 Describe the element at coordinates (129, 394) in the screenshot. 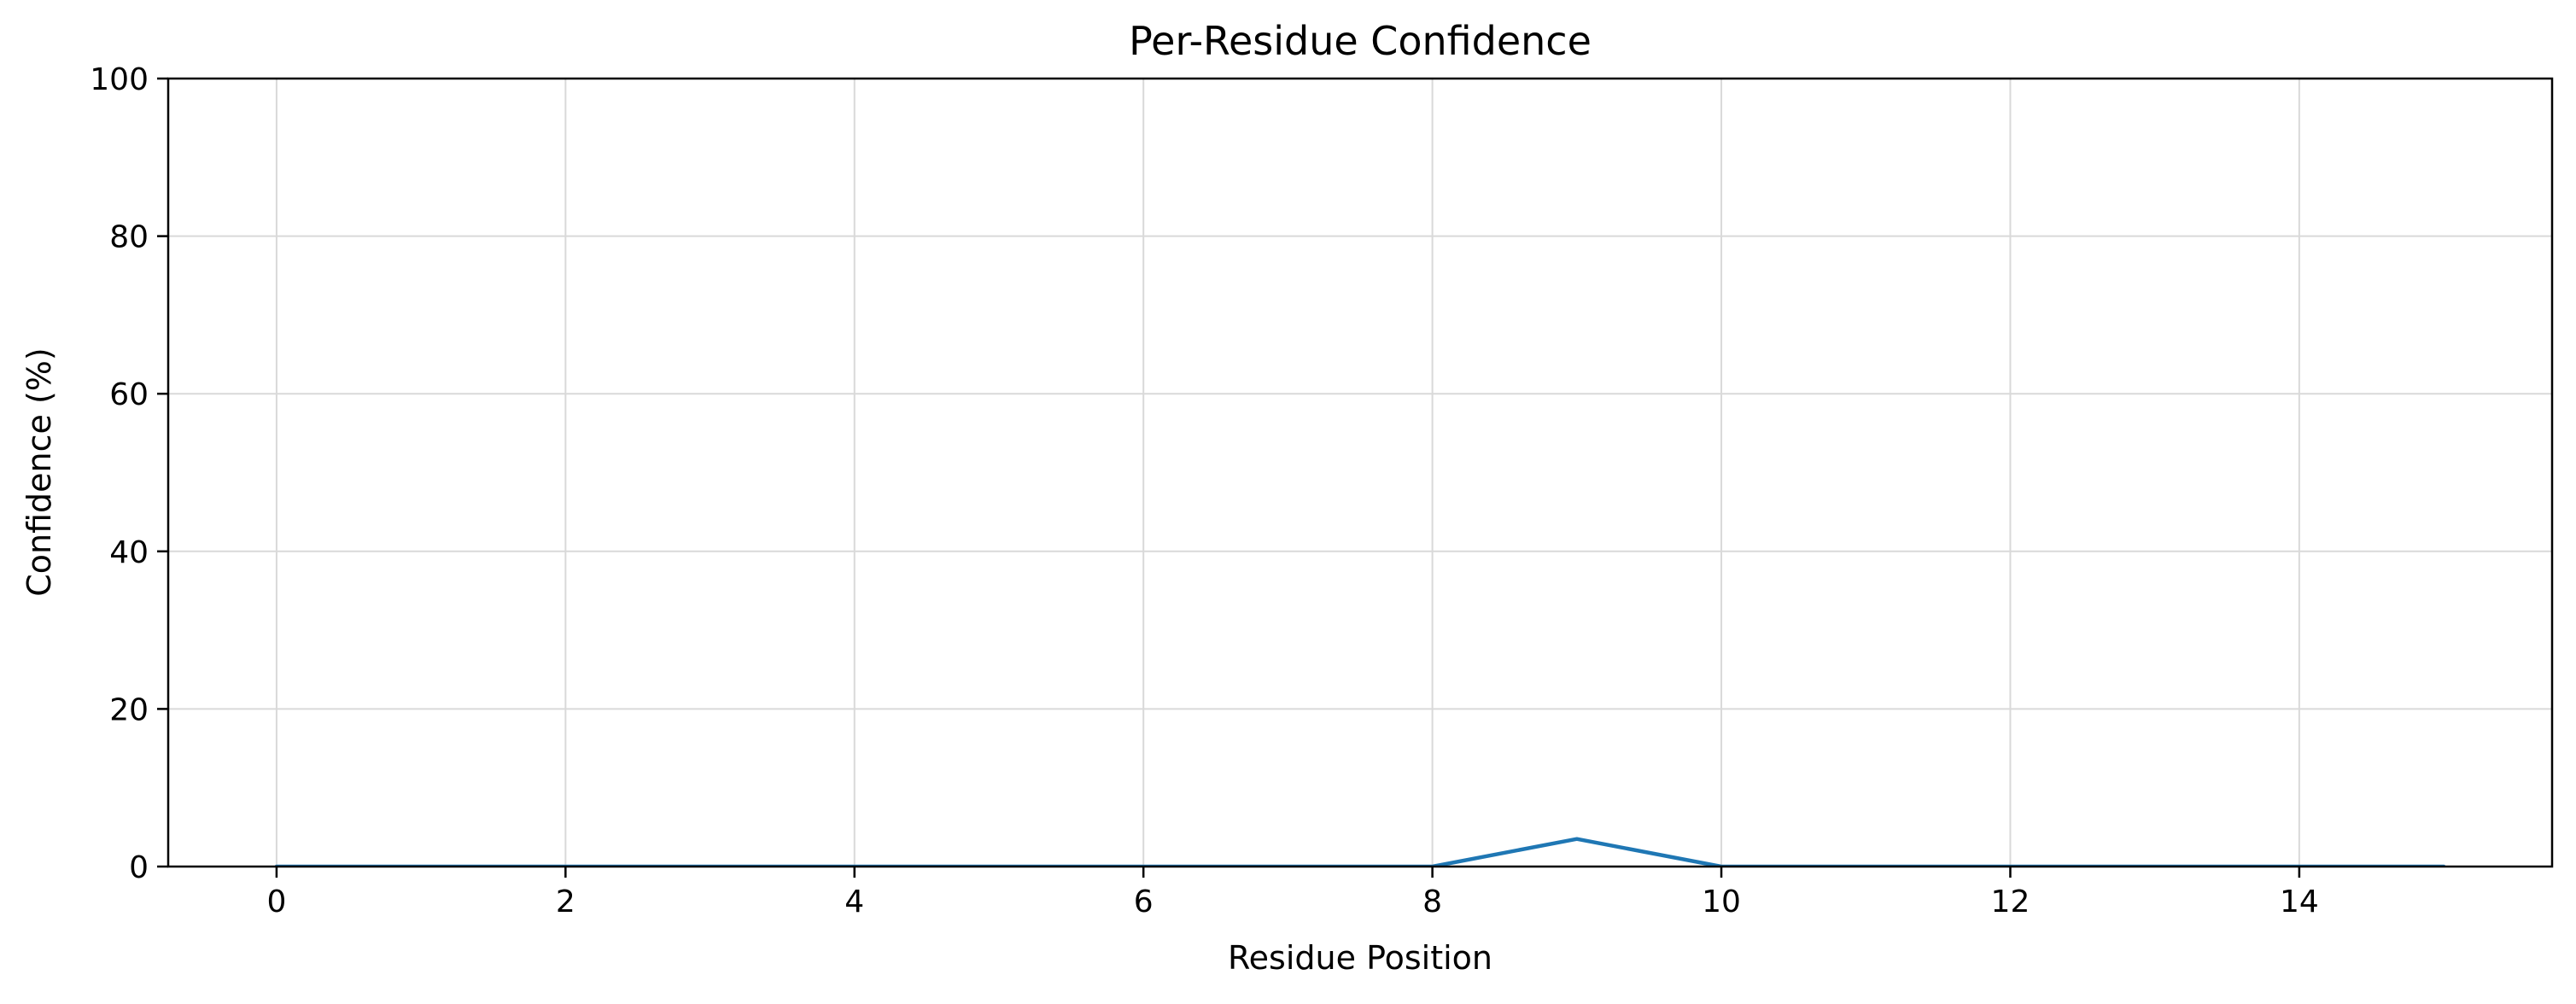

I see `y-tick-label: 60` at that location.